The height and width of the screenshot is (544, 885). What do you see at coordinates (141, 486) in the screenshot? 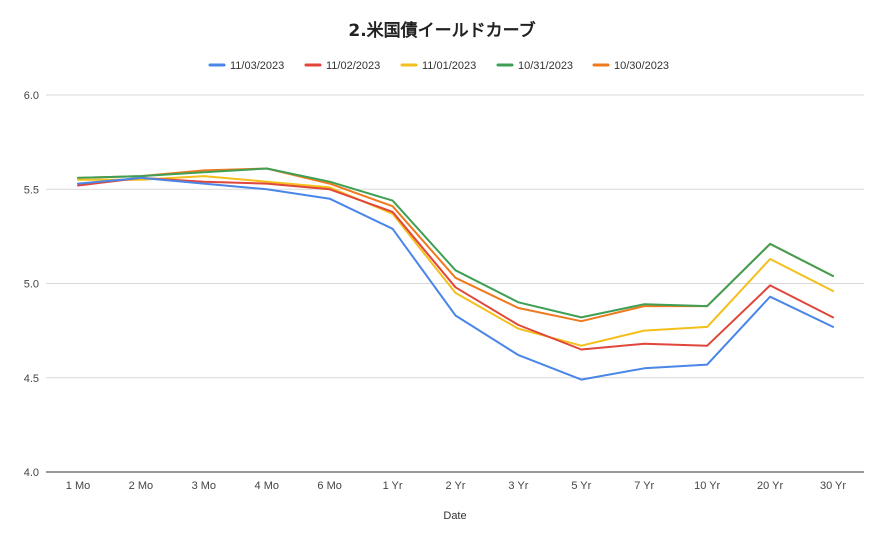
I see `x-tick-label: 2 Mo` at bounding box center [141, 486].